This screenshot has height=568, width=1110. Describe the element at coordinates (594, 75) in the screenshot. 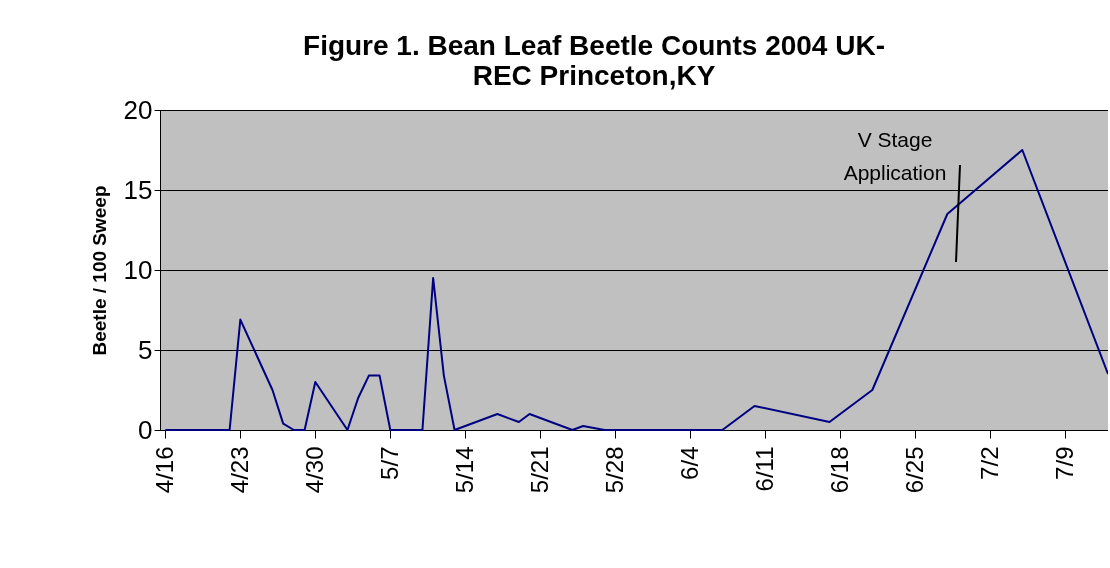

I see `text: REC Princeton,KY` at that location.